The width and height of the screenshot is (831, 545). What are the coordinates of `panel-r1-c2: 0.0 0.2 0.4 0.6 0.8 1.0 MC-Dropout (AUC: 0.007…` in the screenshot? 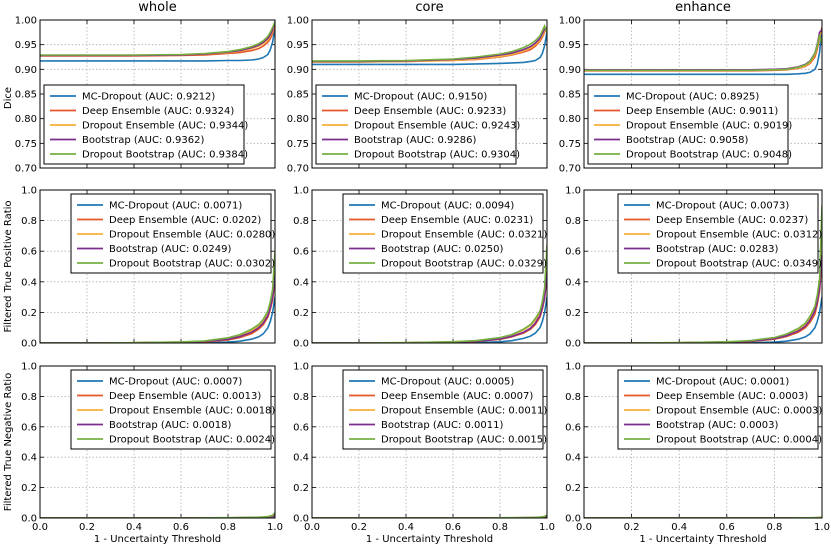 It's located at (694, 268).